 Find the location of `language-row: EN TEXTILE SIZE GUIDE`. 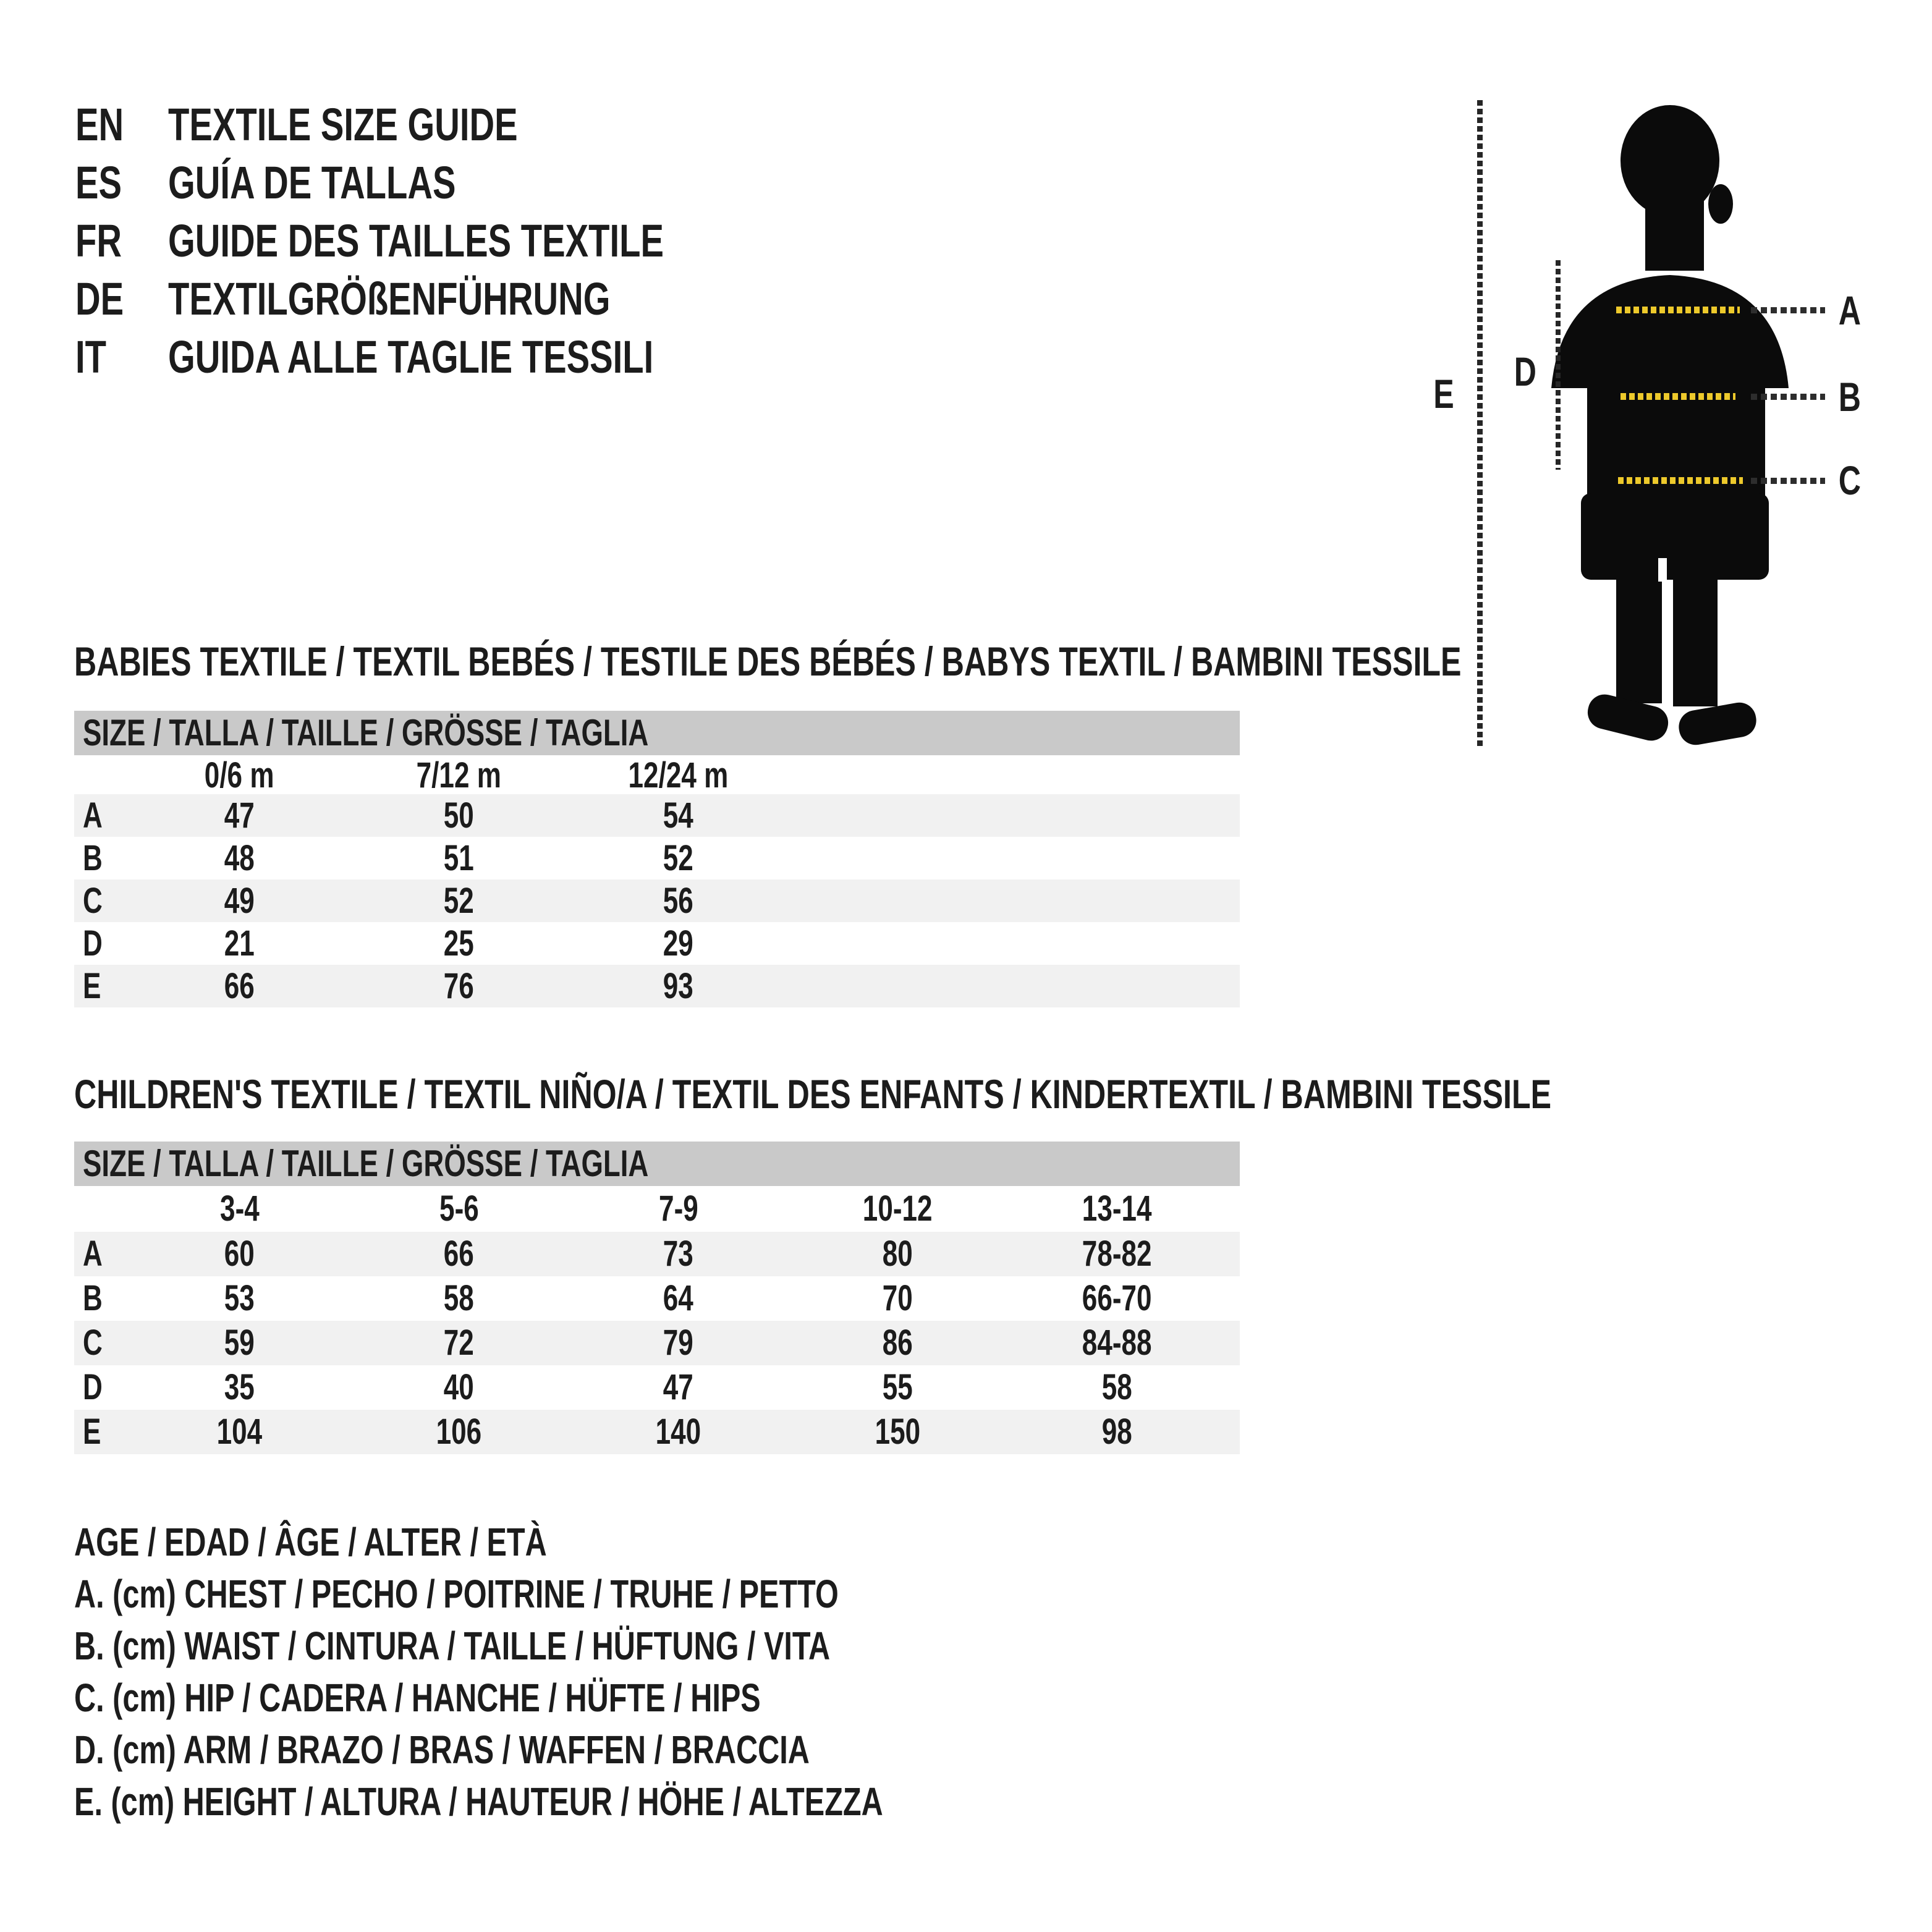

language-row: EN TEXTILE SIZE GUIDE is located at coordinates (508, 125).